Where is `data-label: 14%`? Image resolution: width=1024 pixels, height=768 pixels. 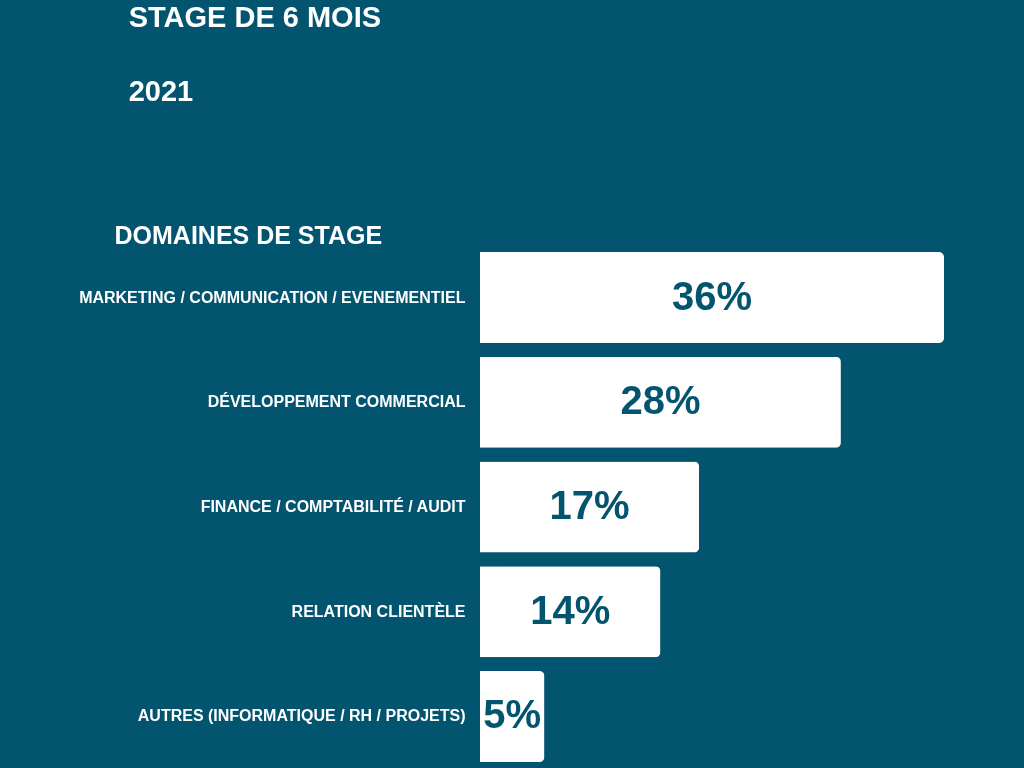
data-label: 14% is located at coordinates (570, 609).